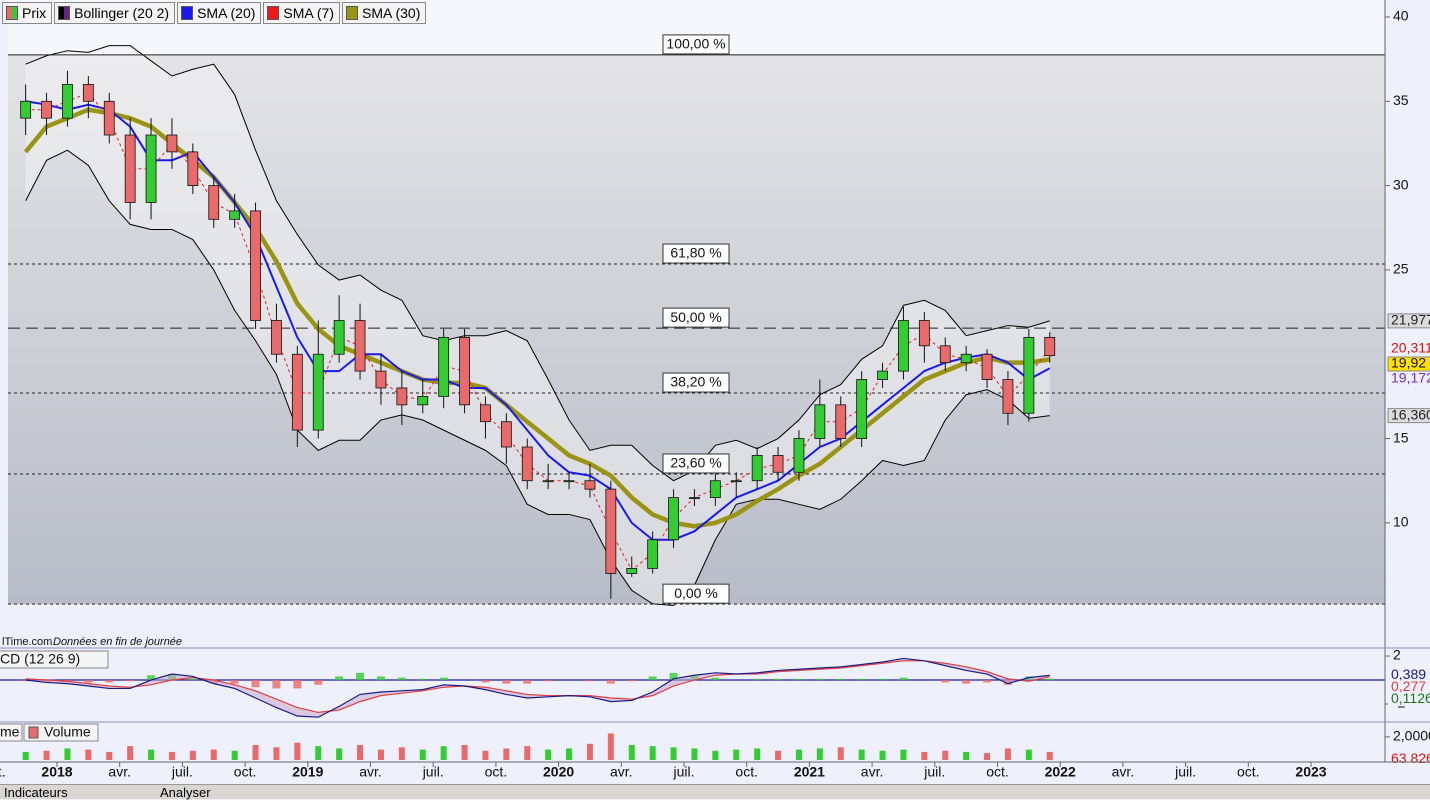 Image resolution: width=1430 pixels, height=800 pixels. I want to click on y-tick-label: 15, so click(1401, 437).